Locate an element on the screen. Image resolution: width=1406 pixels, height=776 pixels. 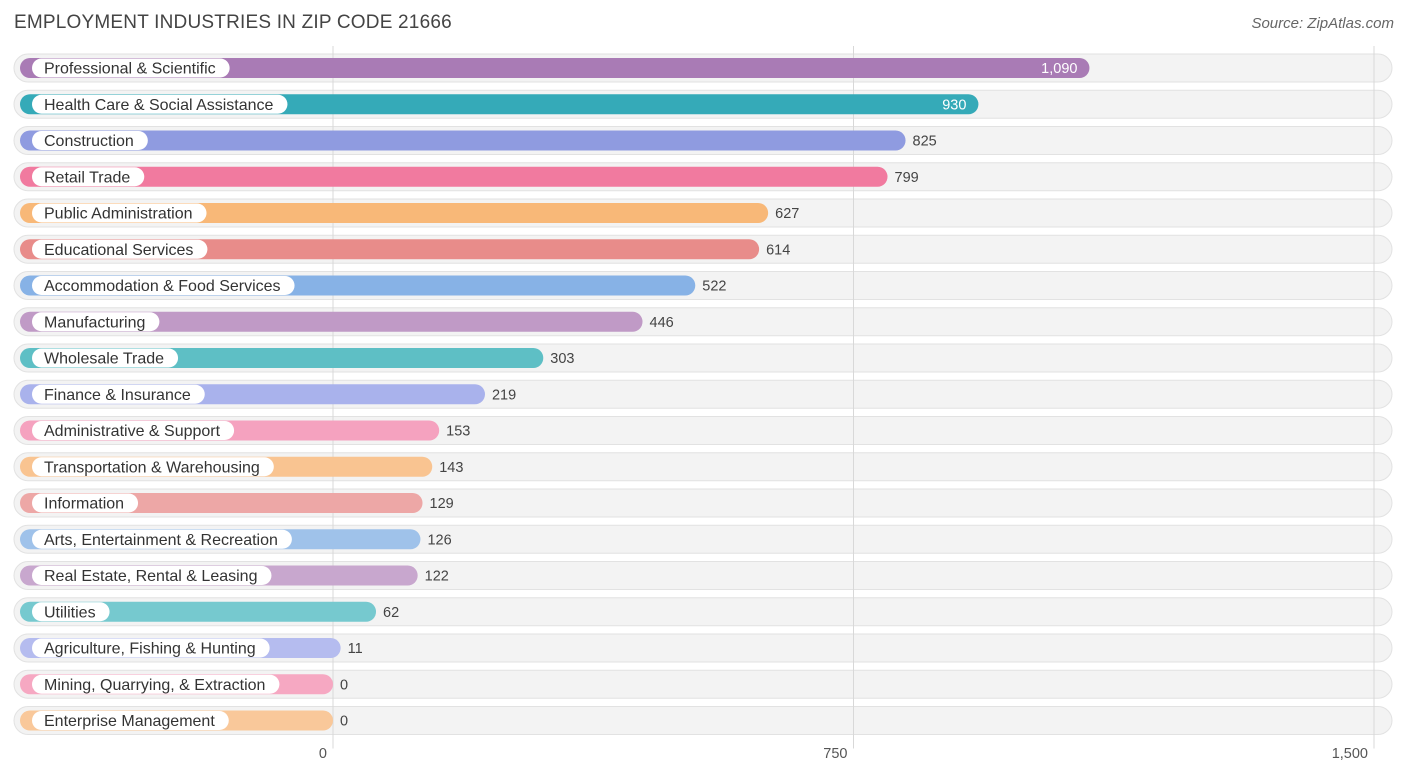
value-label: 614 is located at coordinates (778, 250).